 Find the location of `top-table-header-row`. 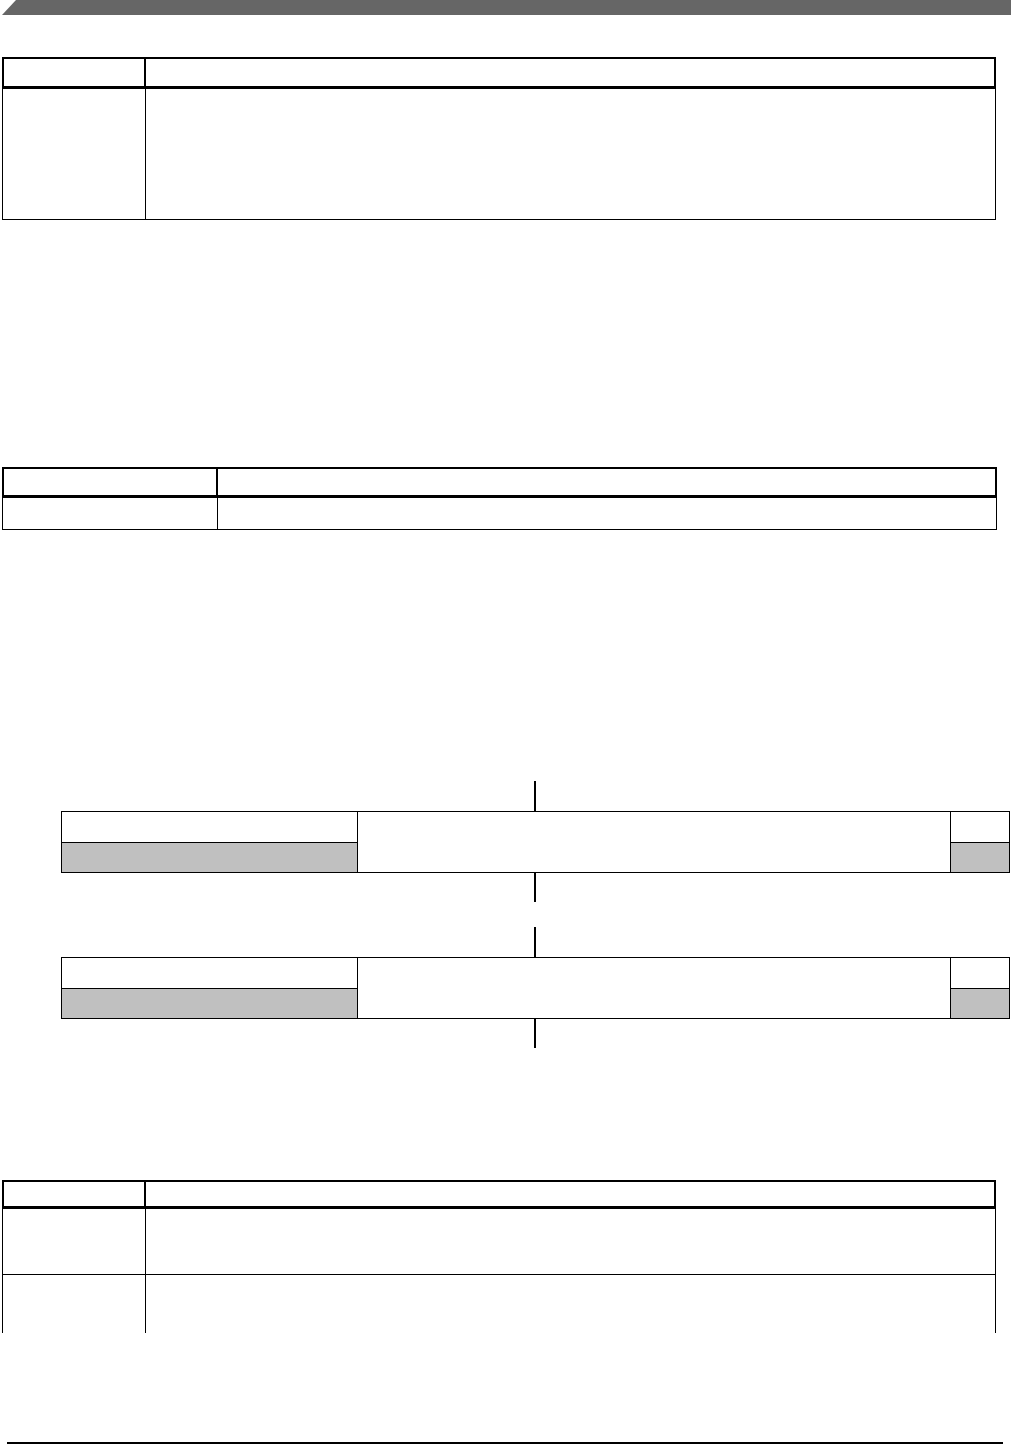

top-table-header-row is located at coordinates (499, 73).